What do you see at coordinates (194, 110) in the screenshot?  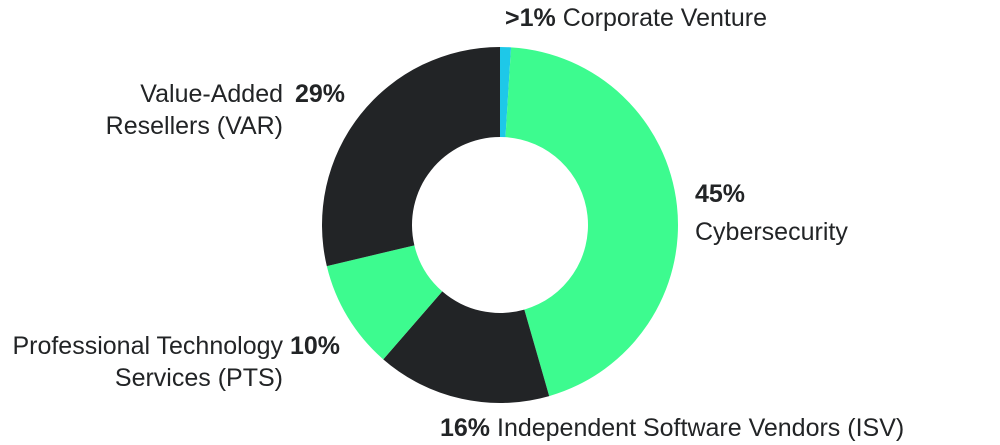 I see `category-label: Value-Added Resellers (VAR)` at bounding box center [194, 110].